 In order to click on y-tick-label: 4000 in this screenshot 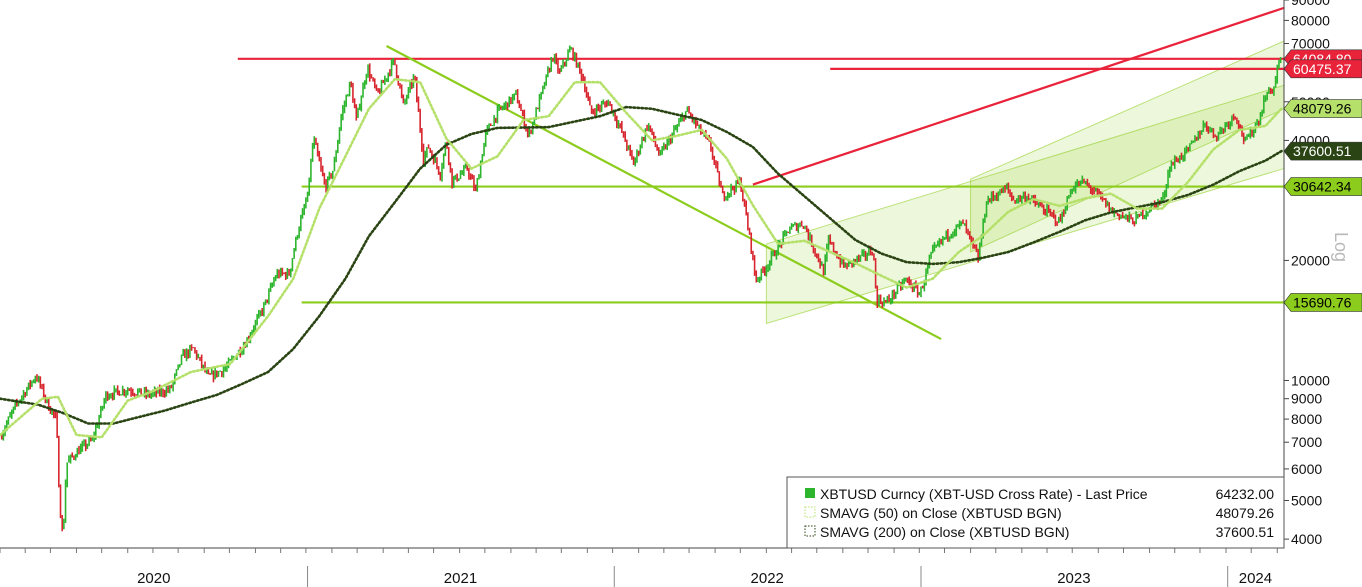, I will do `click(1306, 539)`.